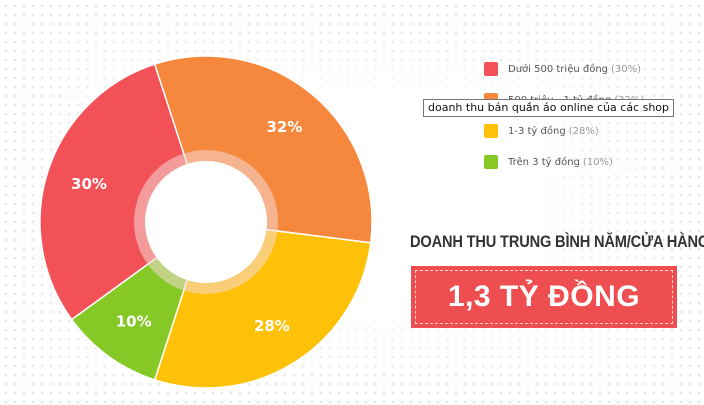  What do you see at coordinates (558, 69) in the screenshot?
I see `legend-label: Dưới 500 triệu đồng` at bounding box center [558, 69].